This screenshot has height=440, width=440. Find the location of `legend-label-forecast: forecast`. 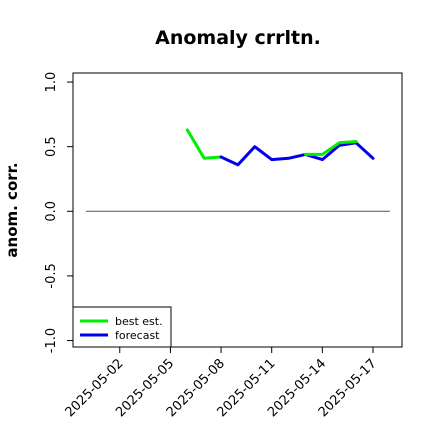

legend-label-forecast: forecast is located at coordinates (137, 335).